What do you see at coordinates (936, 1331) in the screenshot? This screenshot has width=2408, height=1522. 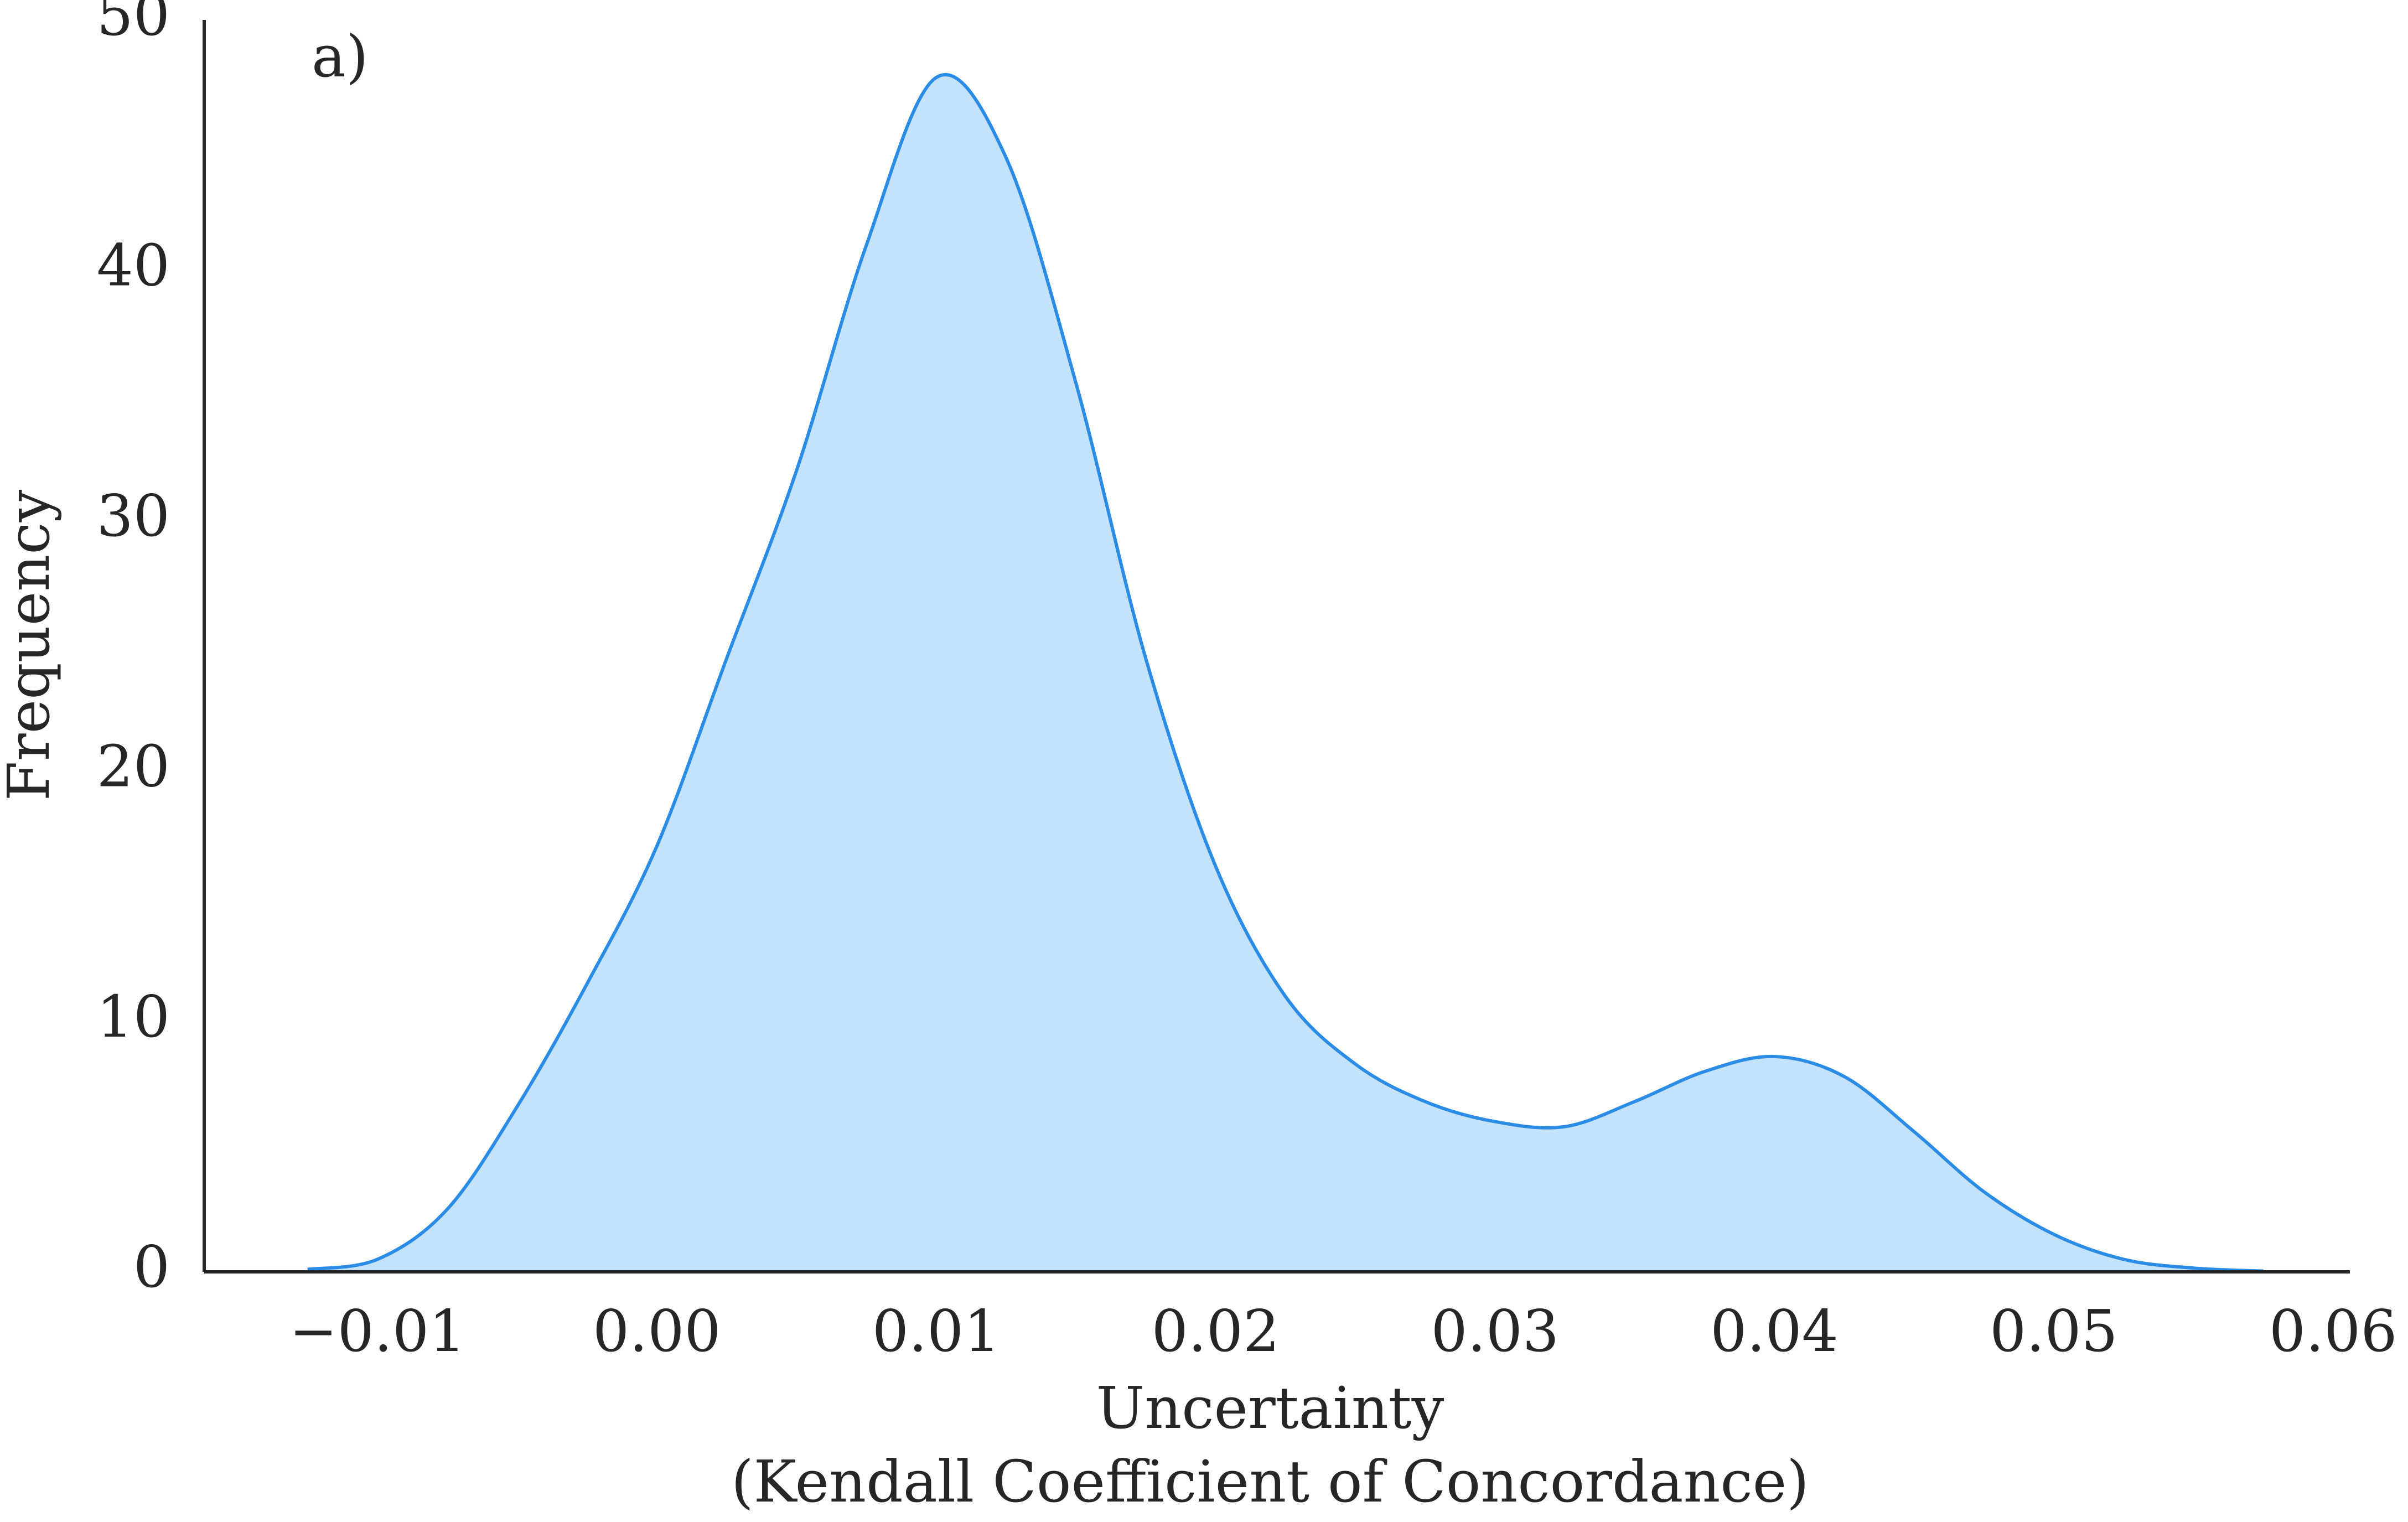 I see `x-tick-label: 0.01` at bounding box center [936, 1331].